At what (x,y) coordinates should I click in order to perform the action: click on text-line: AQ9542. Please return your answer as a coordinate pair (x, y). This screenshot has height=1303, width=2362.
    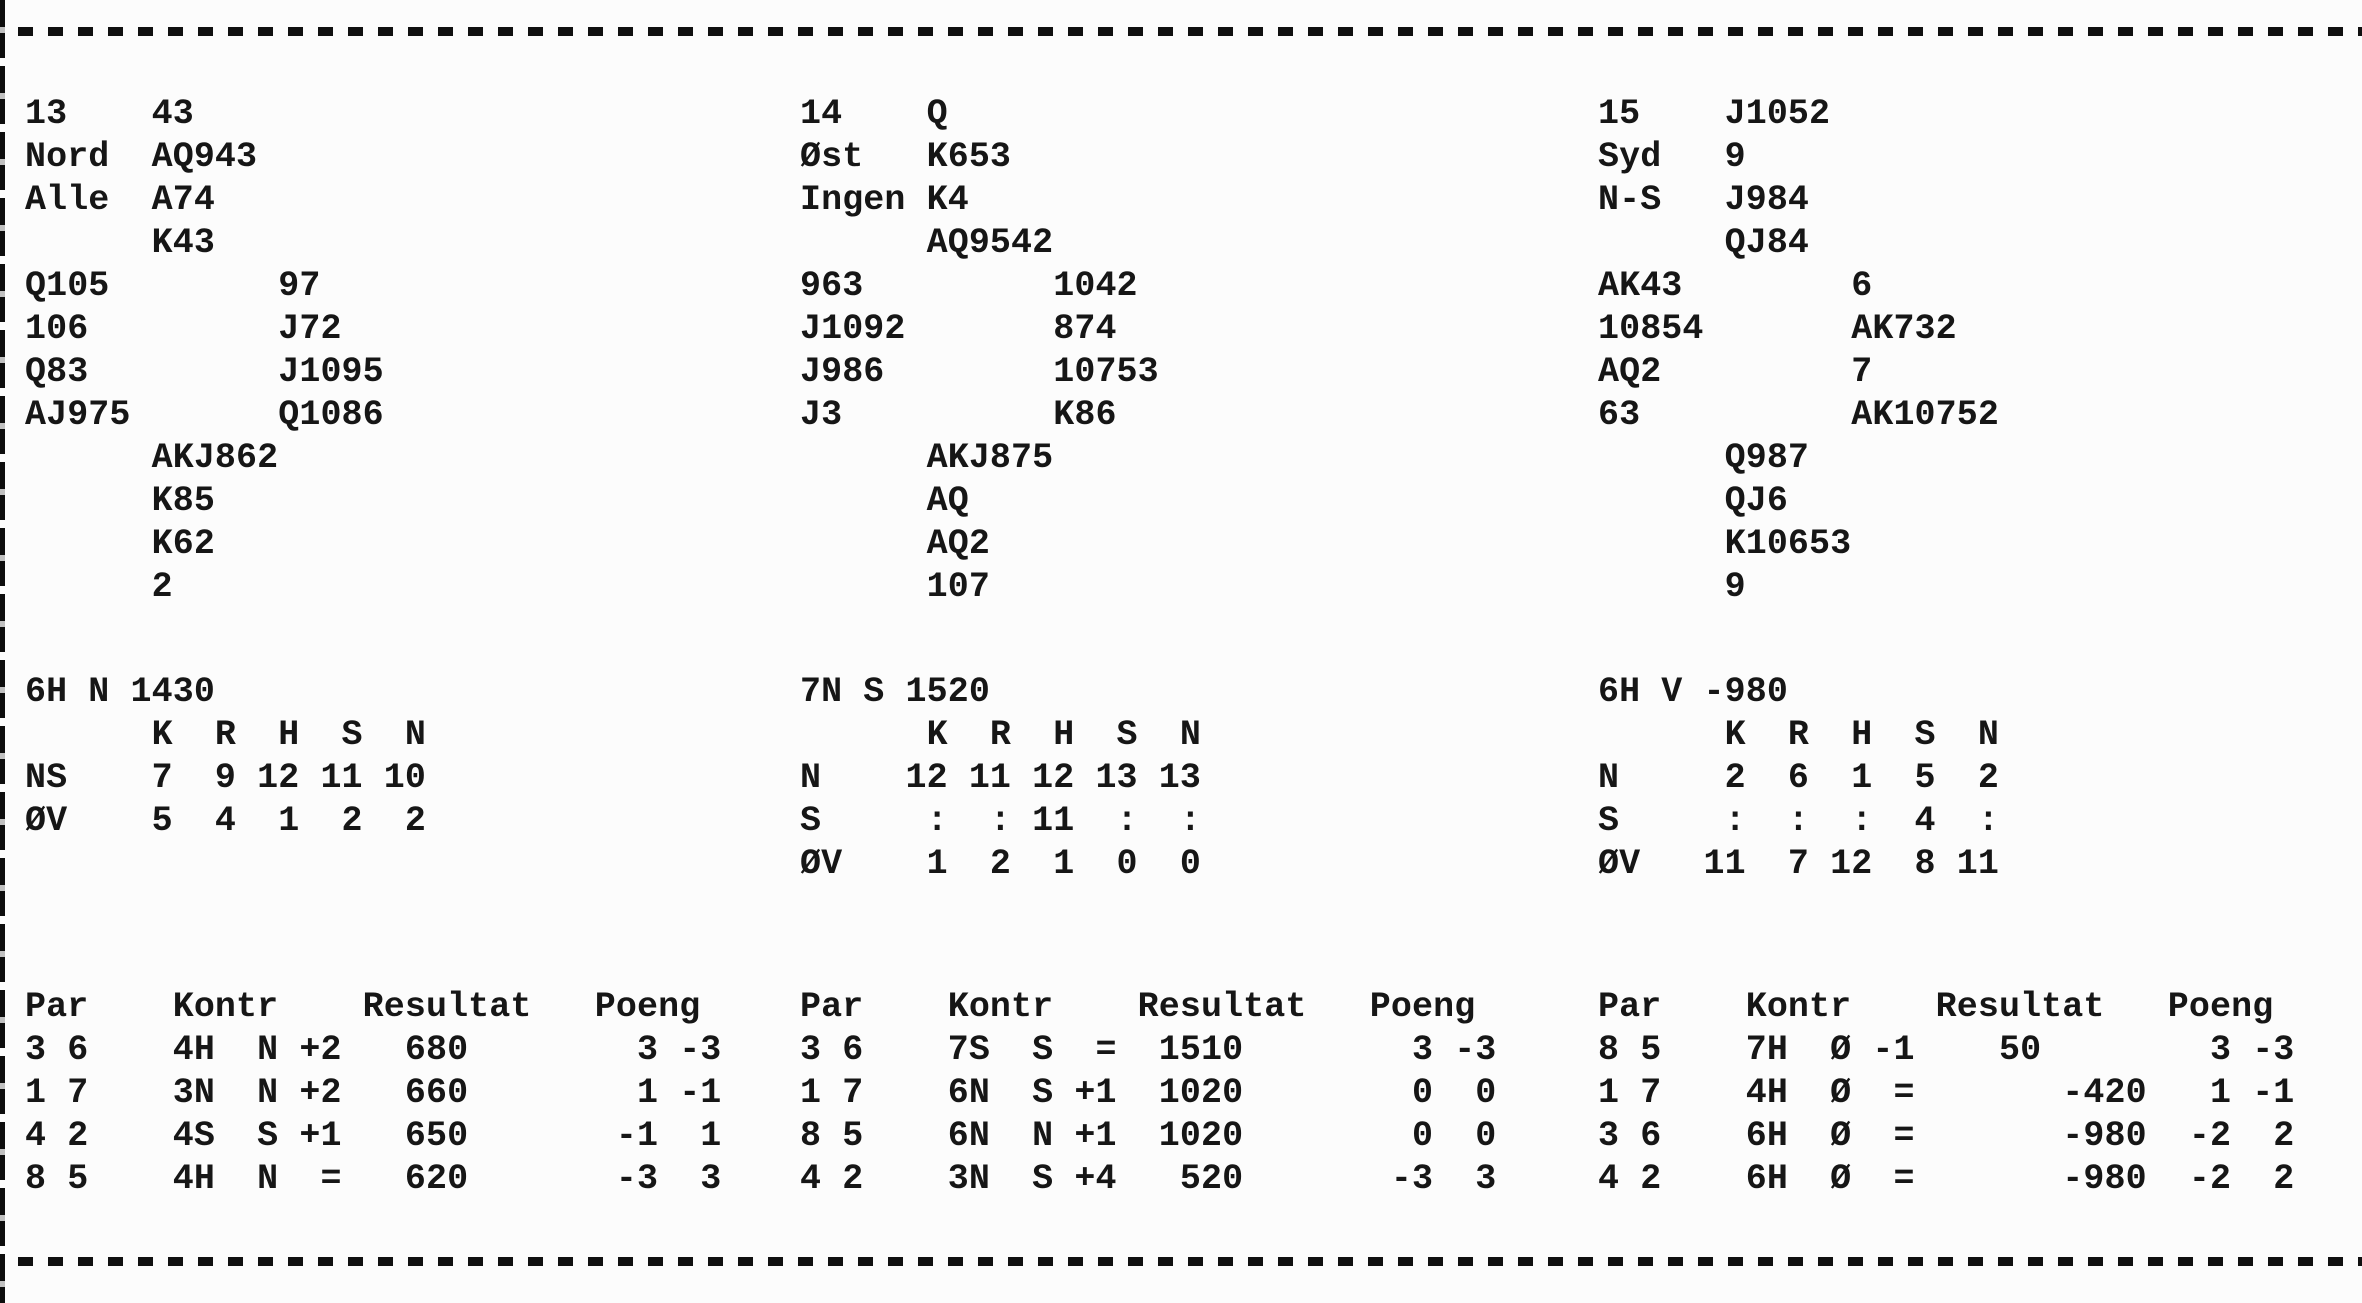
    Looking at the image, I should click on (927, 243).